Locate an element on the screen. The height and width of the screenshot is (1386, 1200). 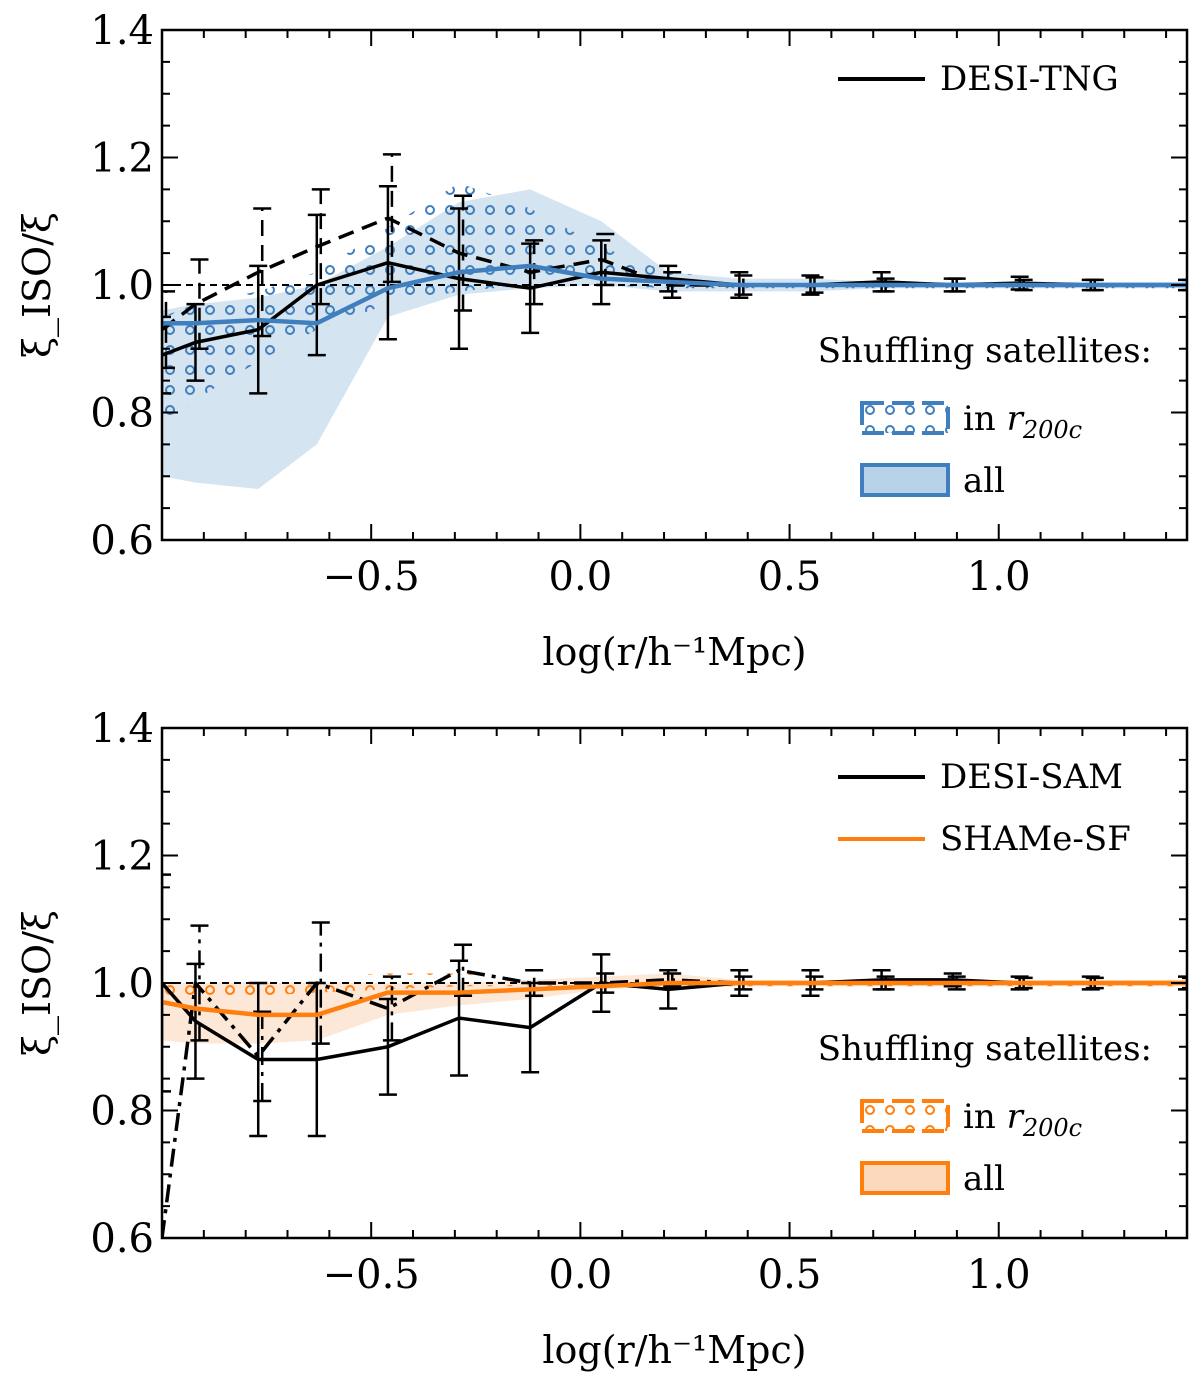
series-shuffled-all-mean- is located at coordinates (674, 294).